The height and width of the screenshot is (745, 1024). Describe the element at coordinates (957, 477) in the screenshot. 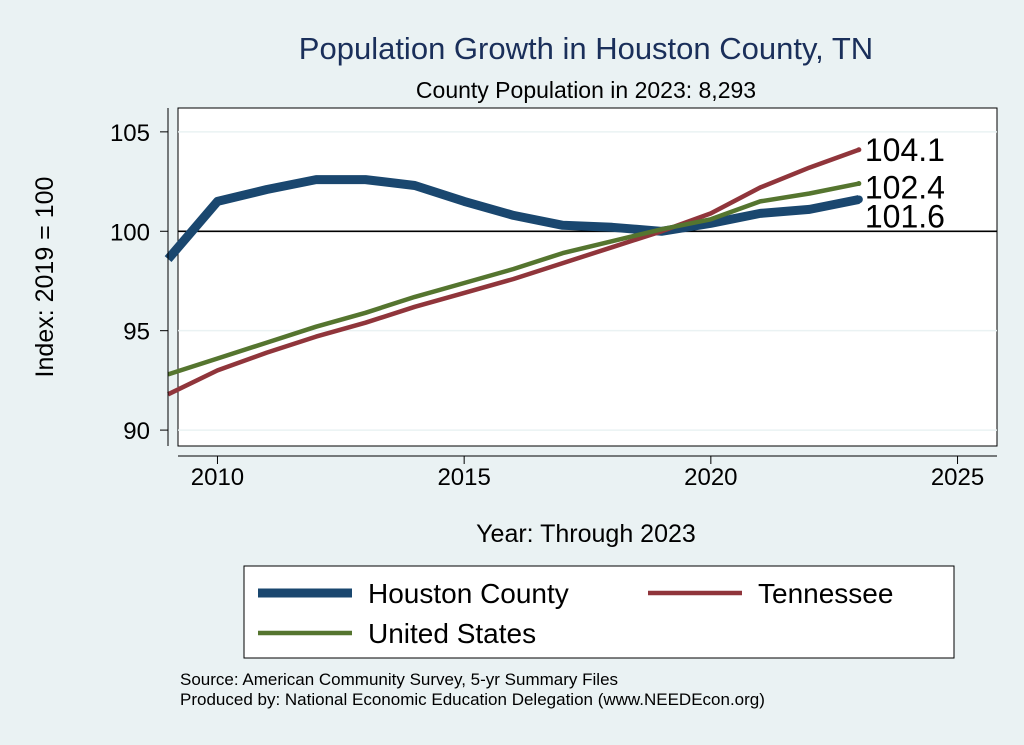

I see `x-tick-label: 2025` at that location.